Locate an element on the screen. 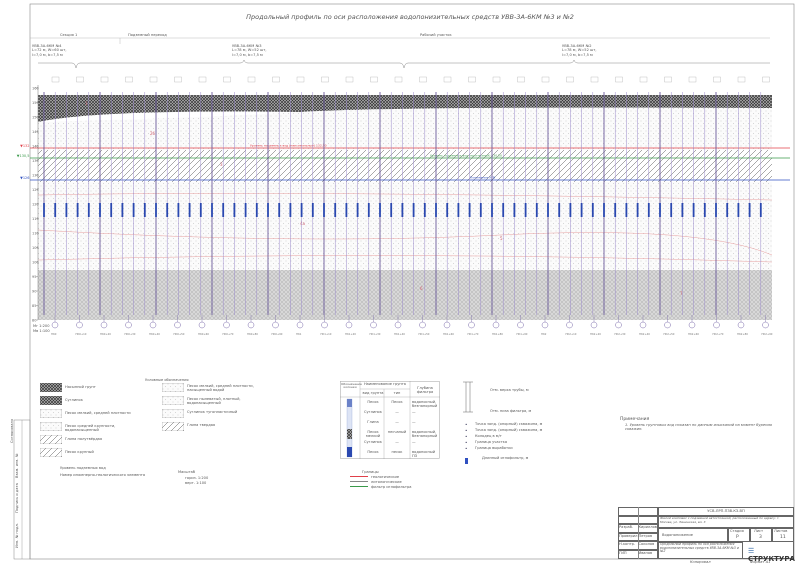  station-label: ПК2+90 is located at coordinates (767, 334).